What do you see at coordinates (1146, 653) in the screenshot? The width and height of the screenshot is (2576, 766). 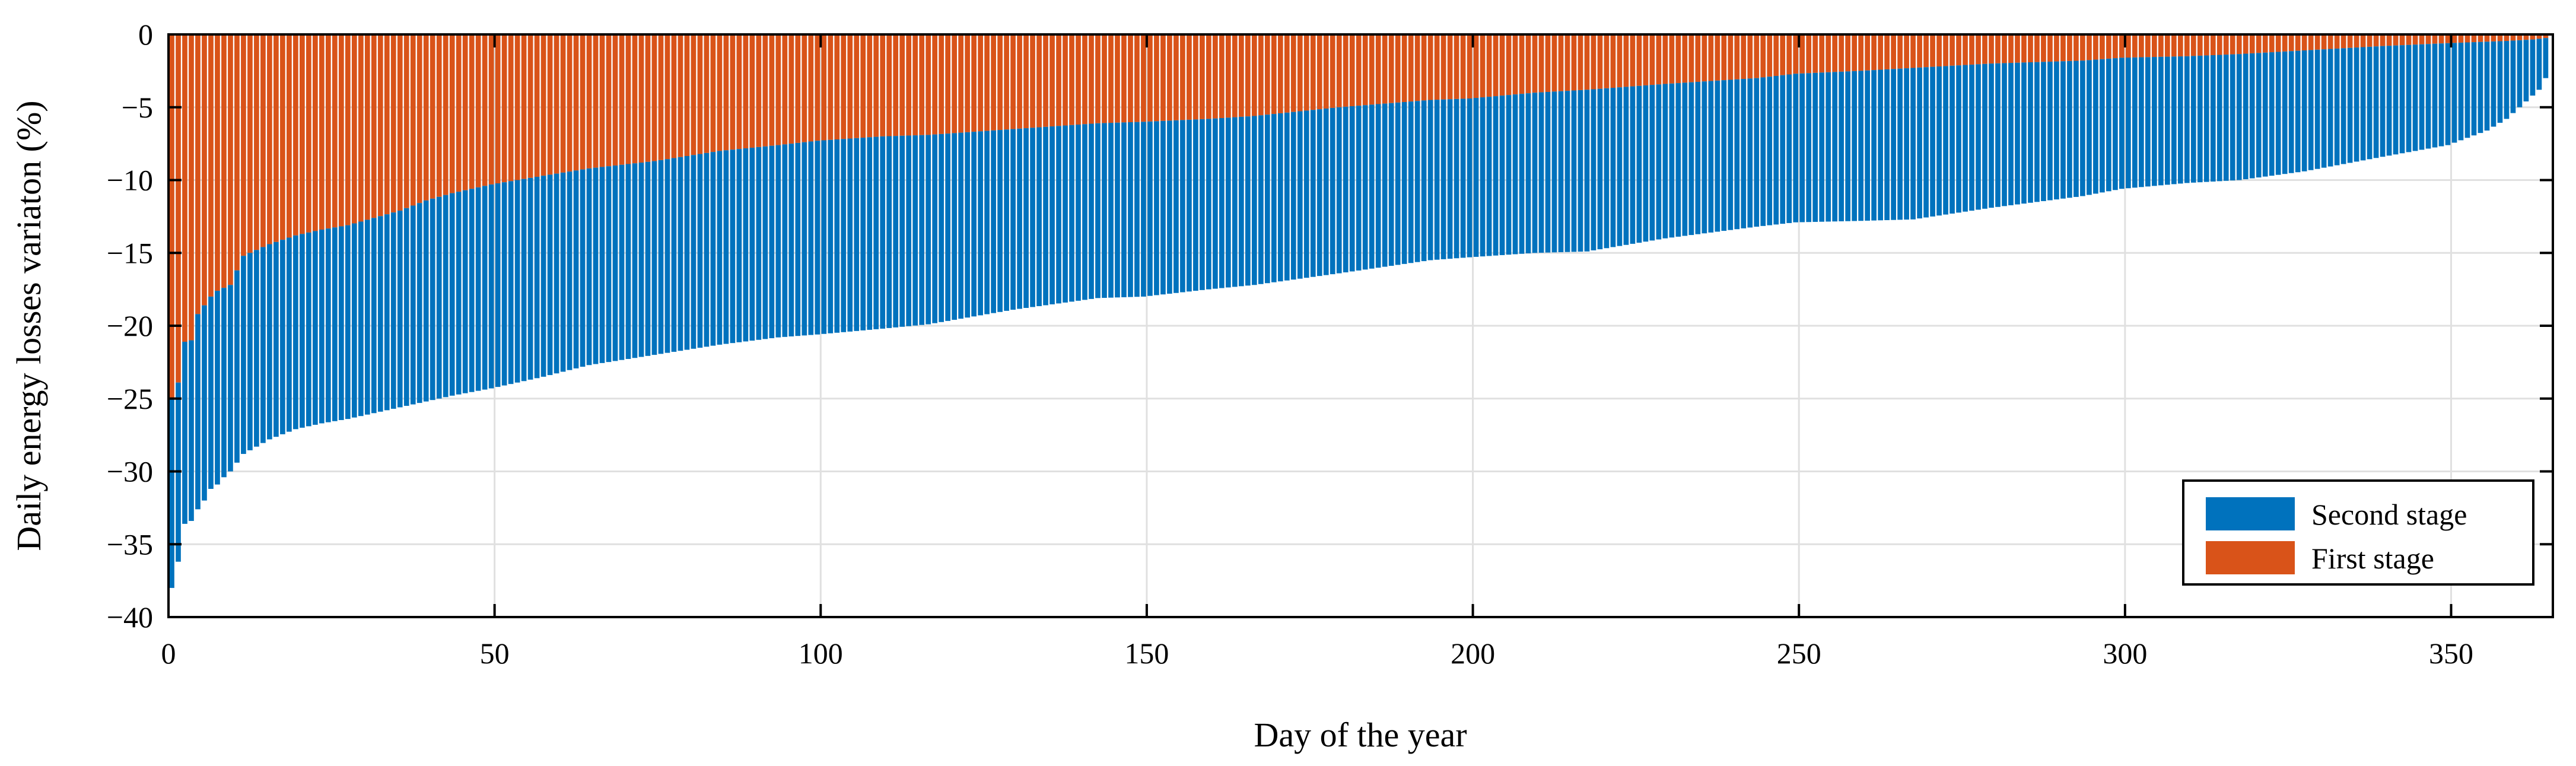 I see `x-tick-label: 150` at bounding box center [1146, 653].